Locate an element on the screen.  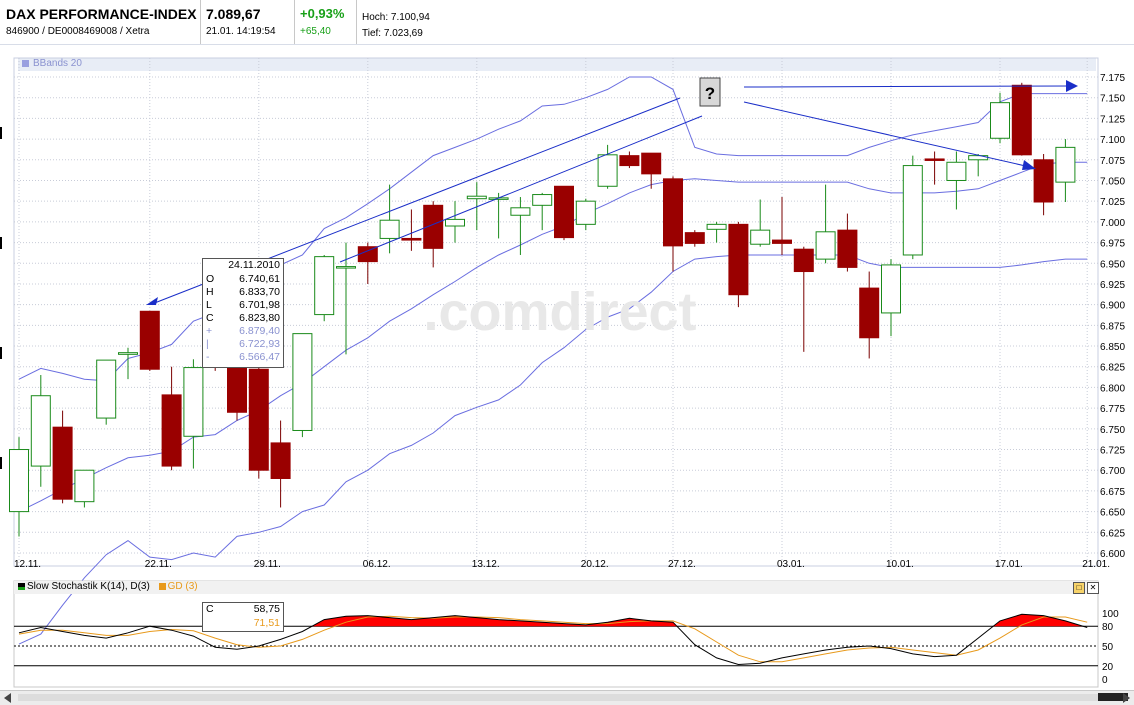
stoch-frame is located at coordinates (556, 634).